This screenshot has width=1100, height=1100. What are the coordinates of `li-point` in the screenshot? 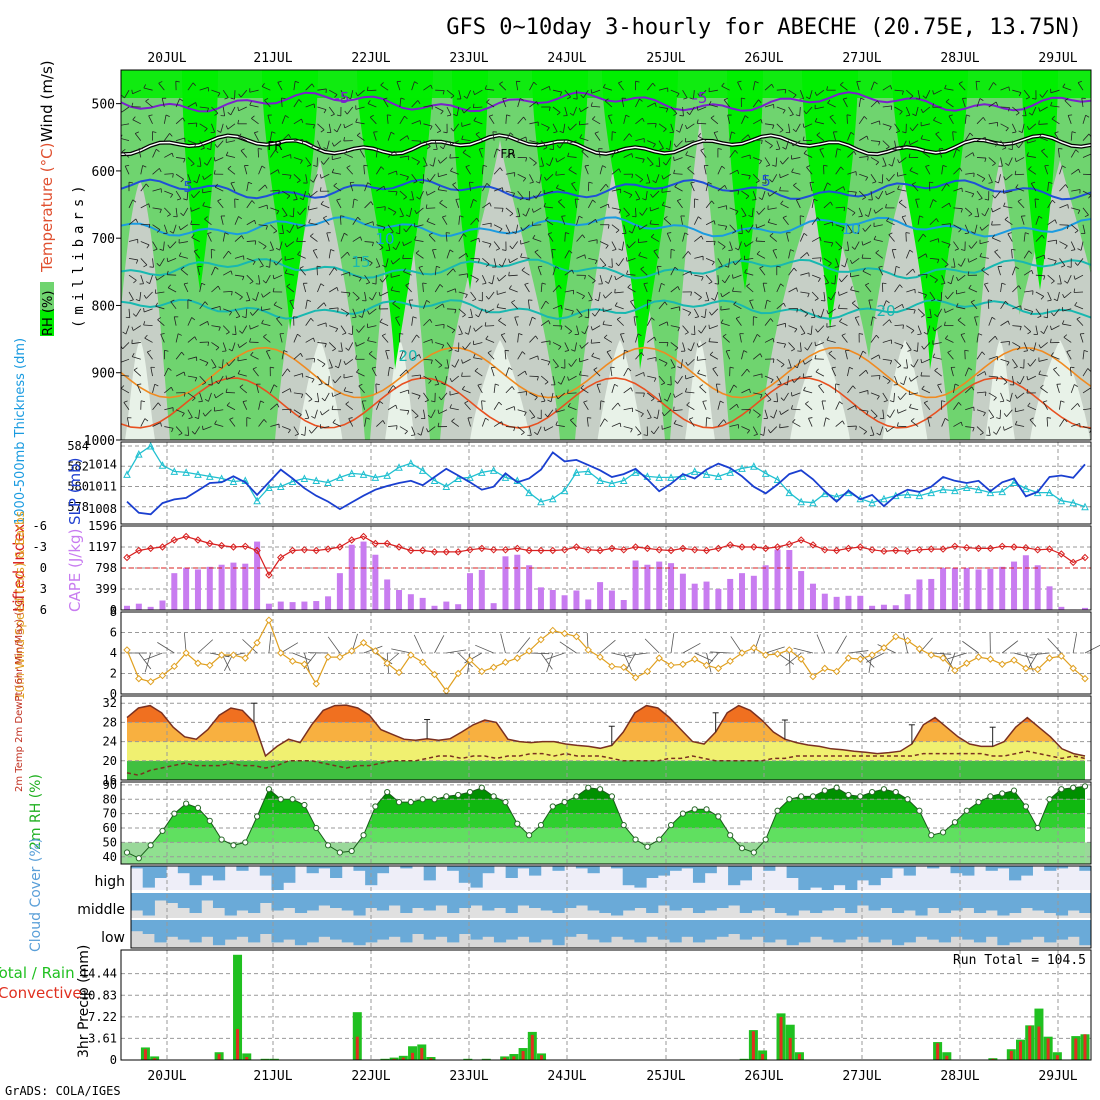 It's located at (801, 540).